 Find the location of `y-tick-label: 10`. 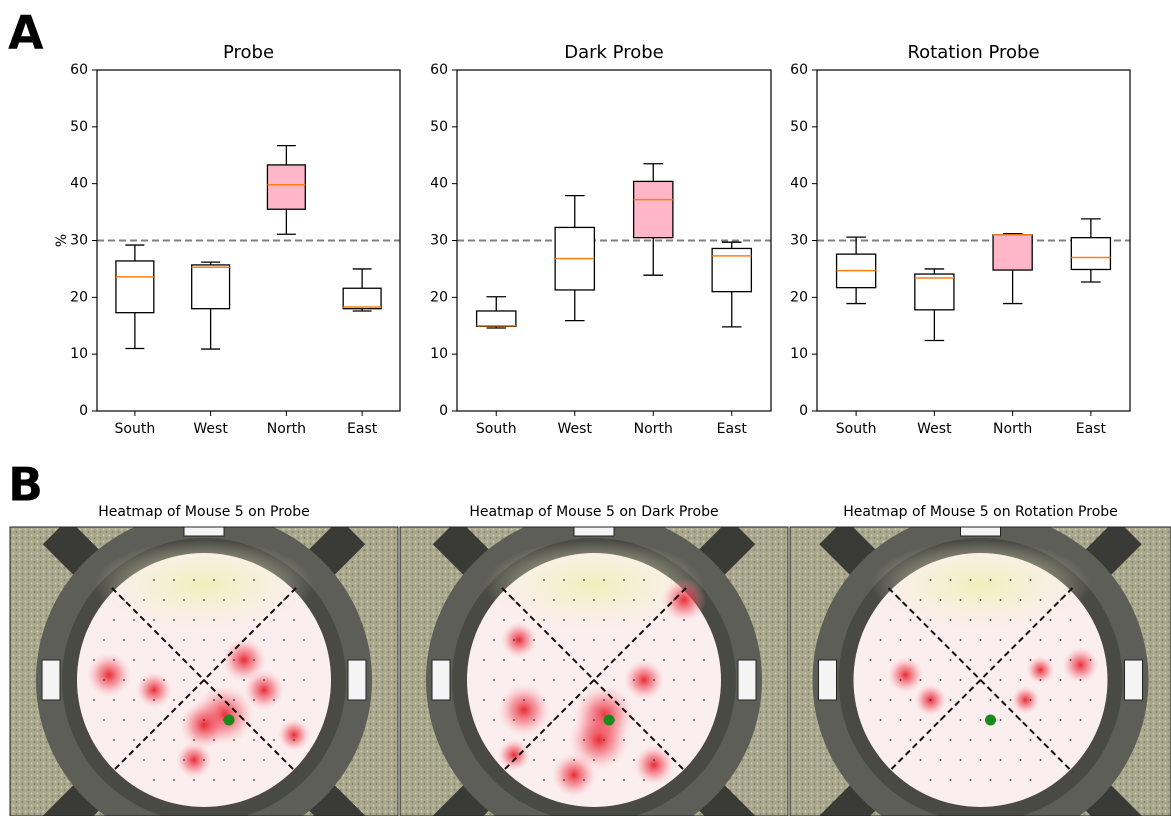

y-tick-label: 10 is located at coordinates (439, 354).